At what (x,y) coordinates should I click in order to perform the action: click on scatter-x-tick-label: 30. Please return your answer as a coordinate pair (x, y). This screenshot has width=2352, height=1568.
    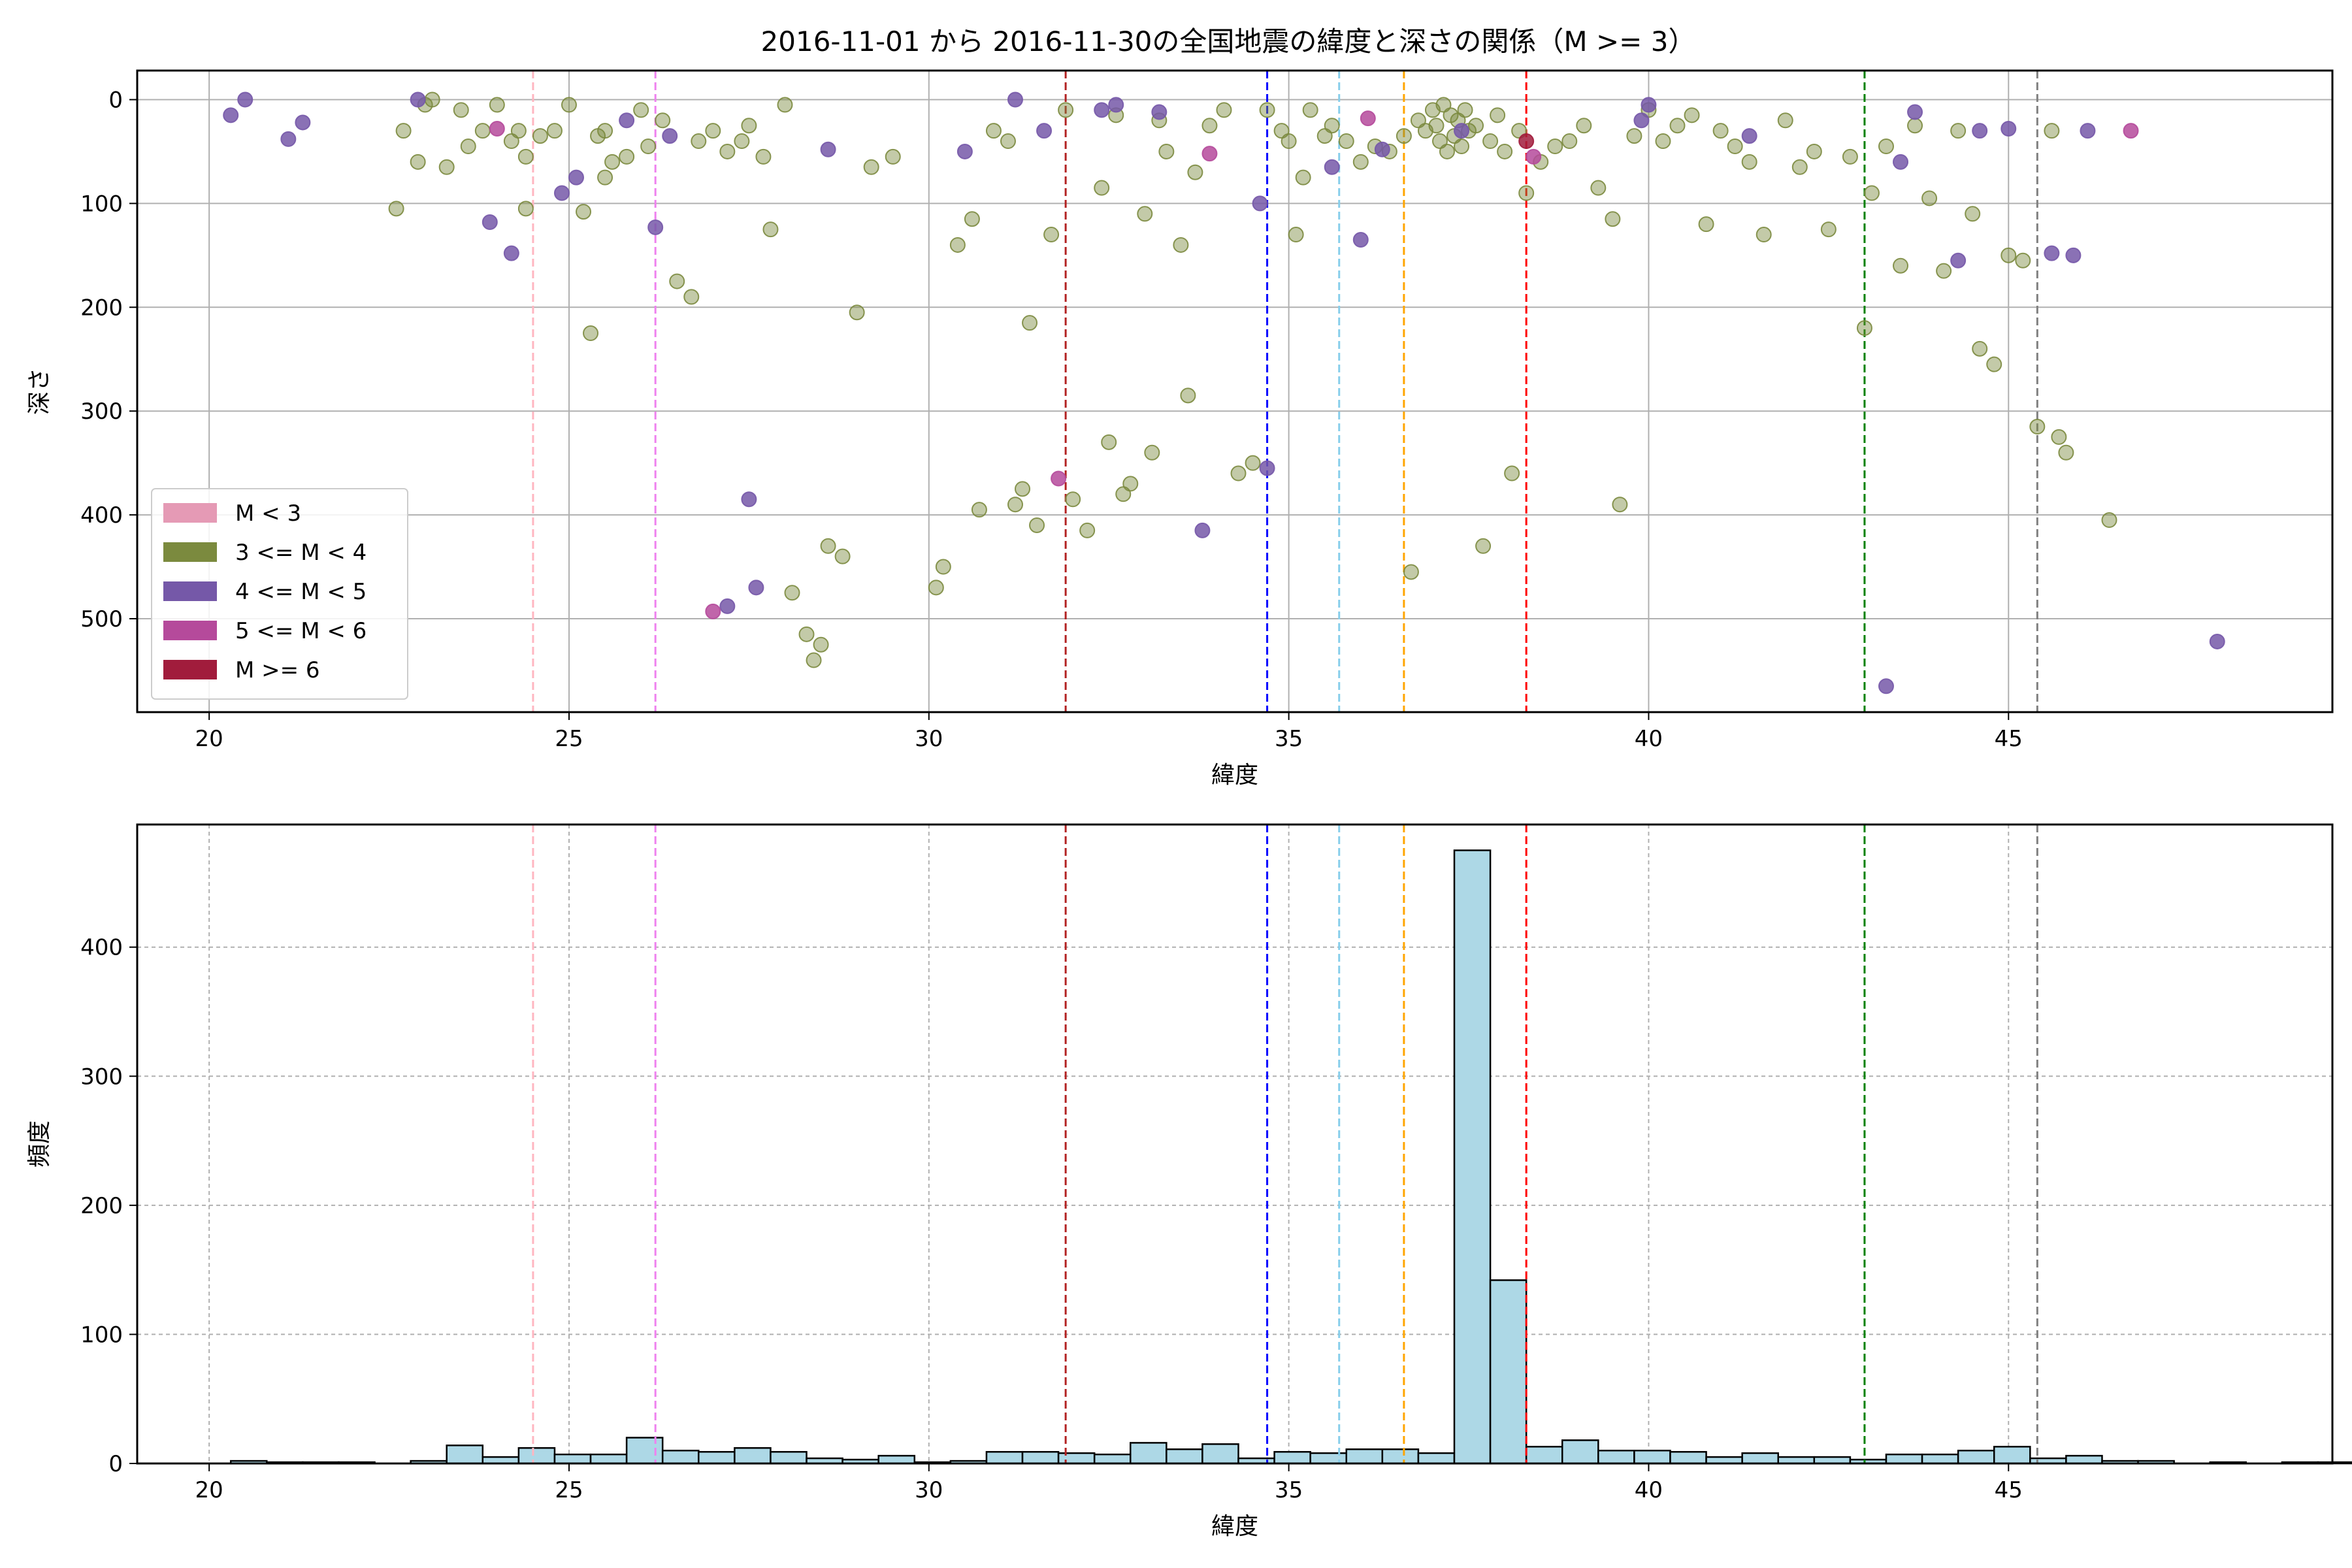
    Looking at the image, I should click on (929, 739).